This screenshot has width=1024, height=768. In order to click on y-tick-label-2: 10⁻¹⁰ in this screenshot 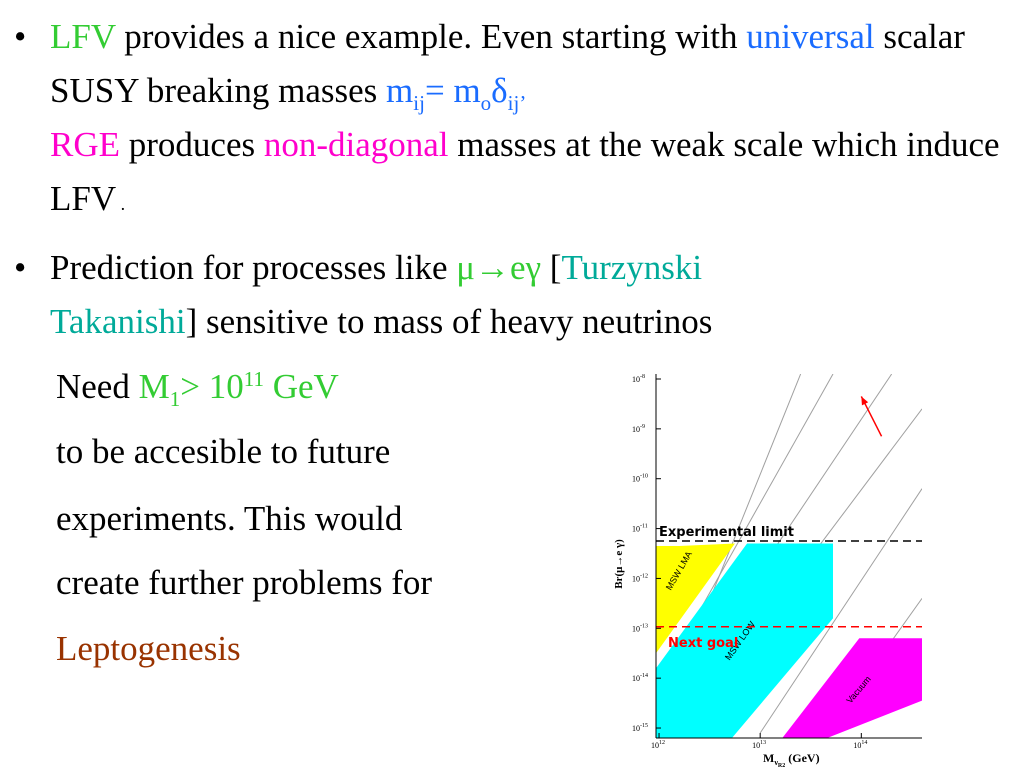, I will do `click(640, 479)`.